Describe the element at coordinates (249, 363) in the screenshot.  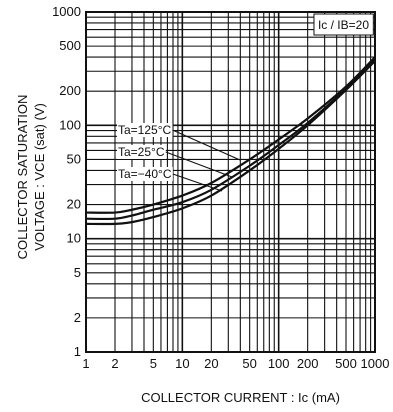
I see `x-tick-label: 50` at that location.